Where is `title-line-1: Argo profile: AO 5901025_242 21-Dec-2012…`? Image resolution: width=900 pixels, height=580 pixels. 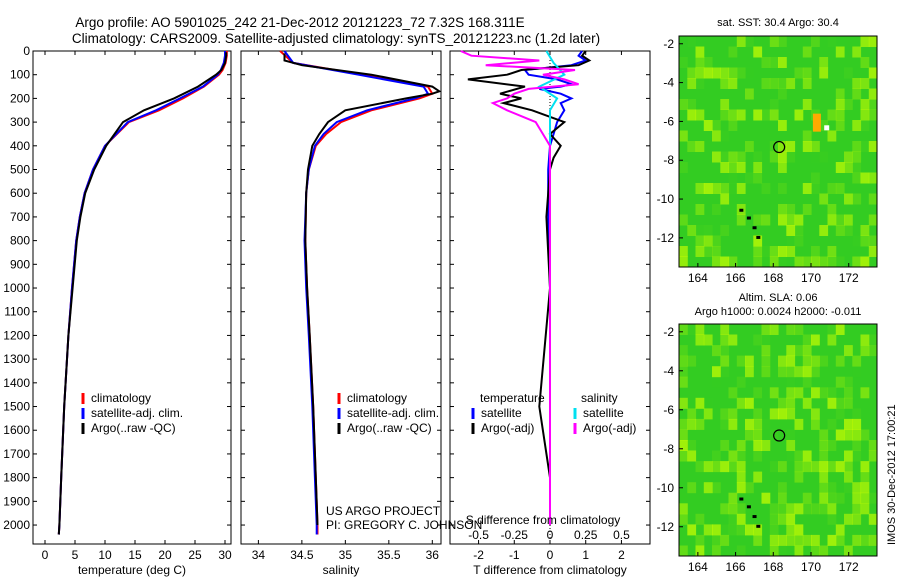
title-line-1: Argo profile: AO 5901025_242 21-Dec-2012… is located at coordinates (299, 22).